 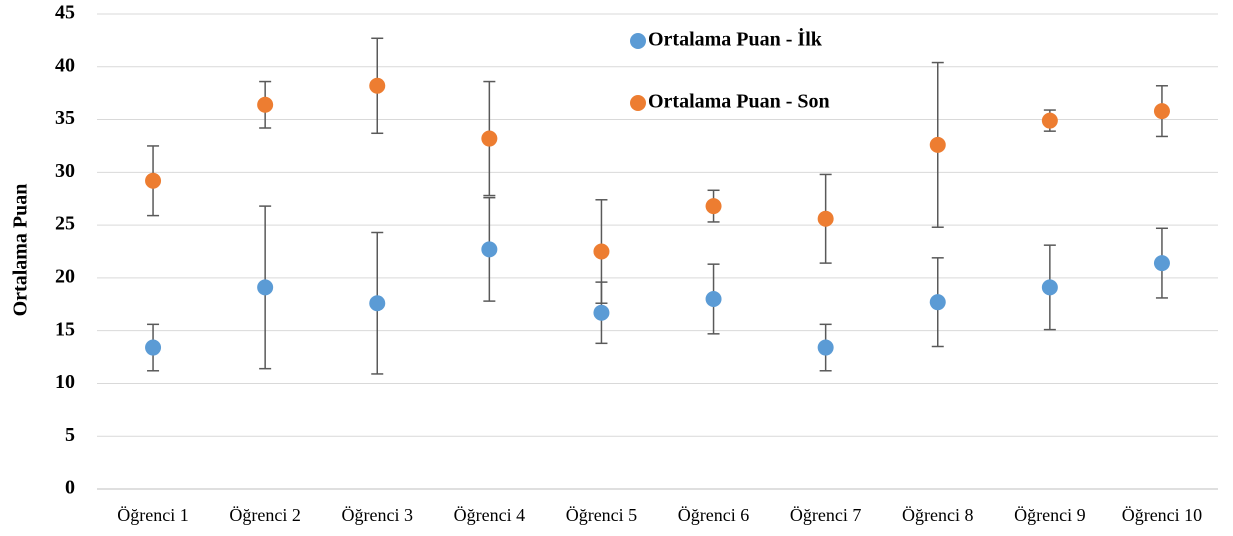 What do you see at coordinates (65, 224) in the screenshot?
I see `y-tick-label: 25` at bounding box center [65, 224].